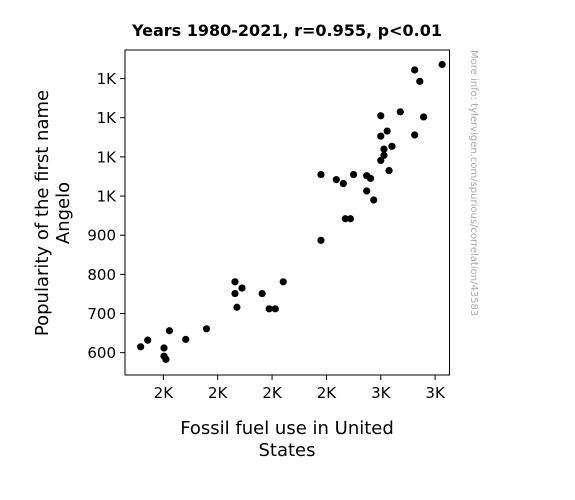  Describe the element at coordinates (63, 213) in the screenshot. I see `y-axis-label-line-2: Angelo` at that location.